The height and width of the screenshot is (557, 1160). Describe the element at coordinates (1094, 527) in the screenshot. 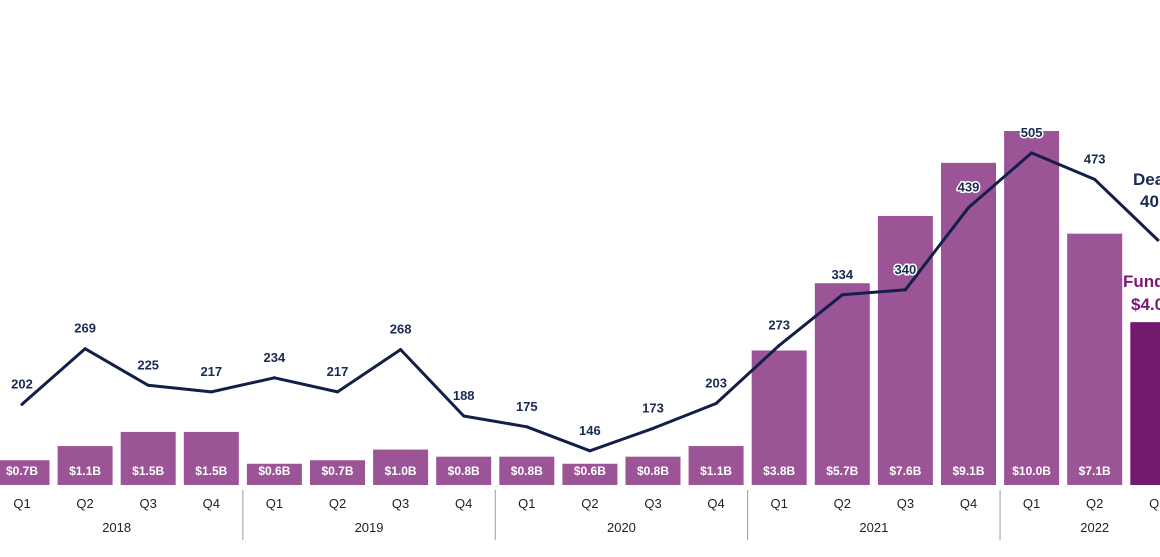

I see `year-group-label: 2022` at that location.